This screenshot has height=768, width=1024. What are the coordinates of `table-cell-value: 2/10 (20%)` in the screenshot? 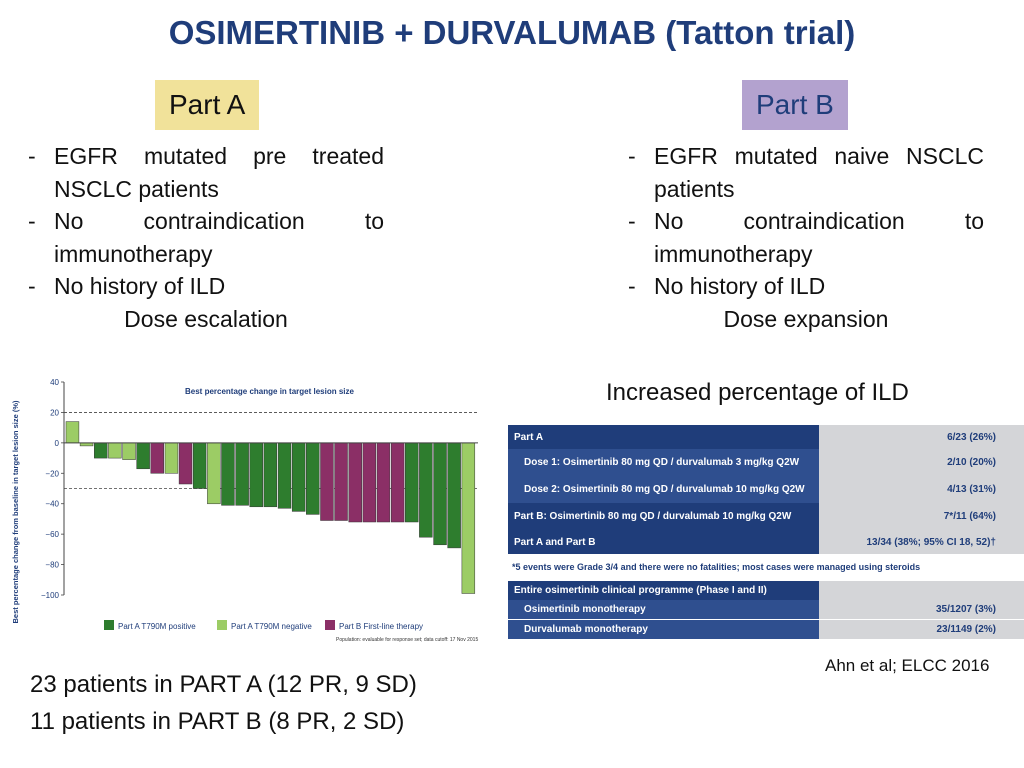 It's located at (921, 462).